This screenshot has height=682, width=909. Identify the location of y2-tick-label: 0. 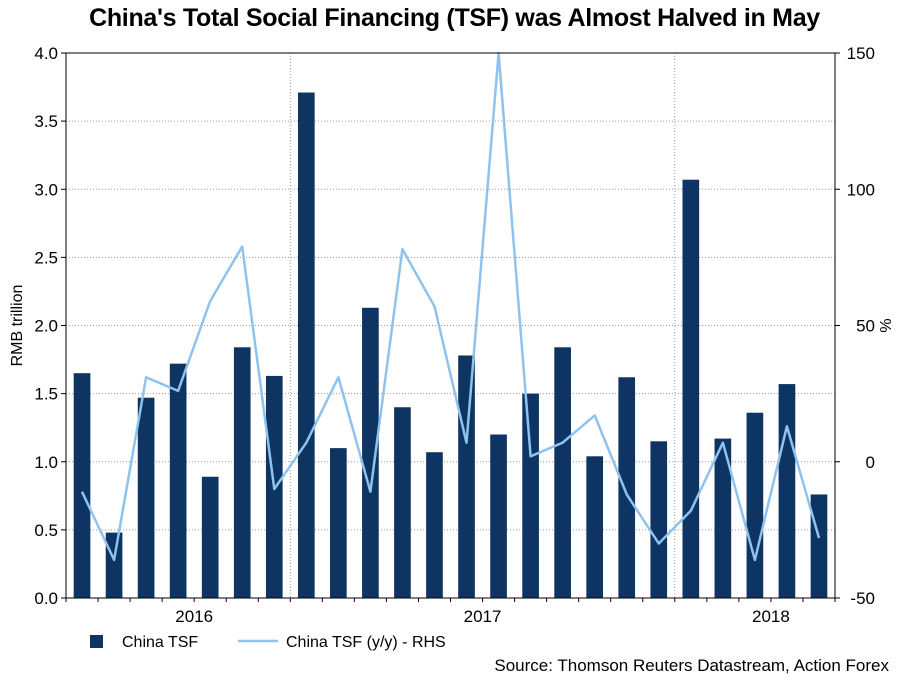
(870, 462).